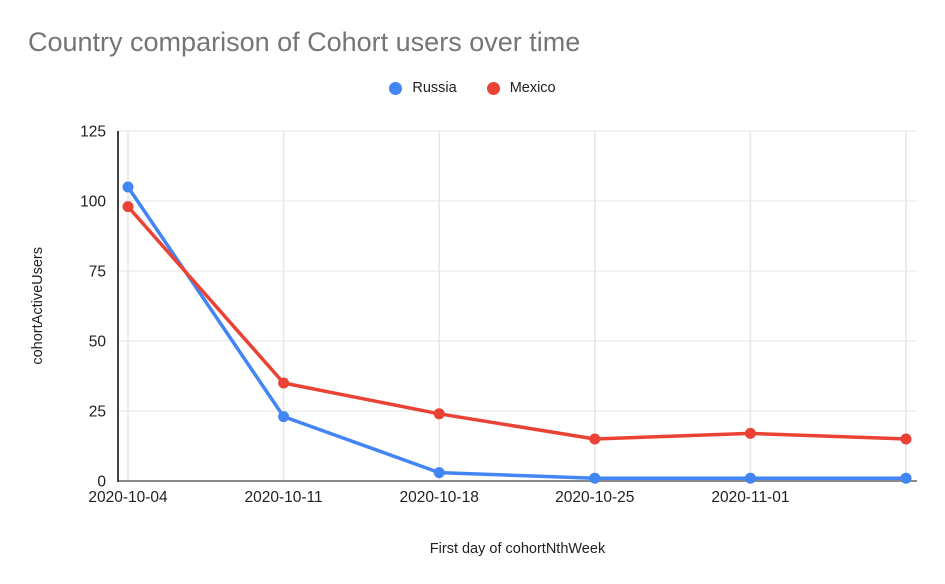 This screenshot has height=584, width=945. What do you see at coordinates (493, 88) in the screenshot?
I see `mexico-series-swatch-icon` at bounding box center [493, 88].